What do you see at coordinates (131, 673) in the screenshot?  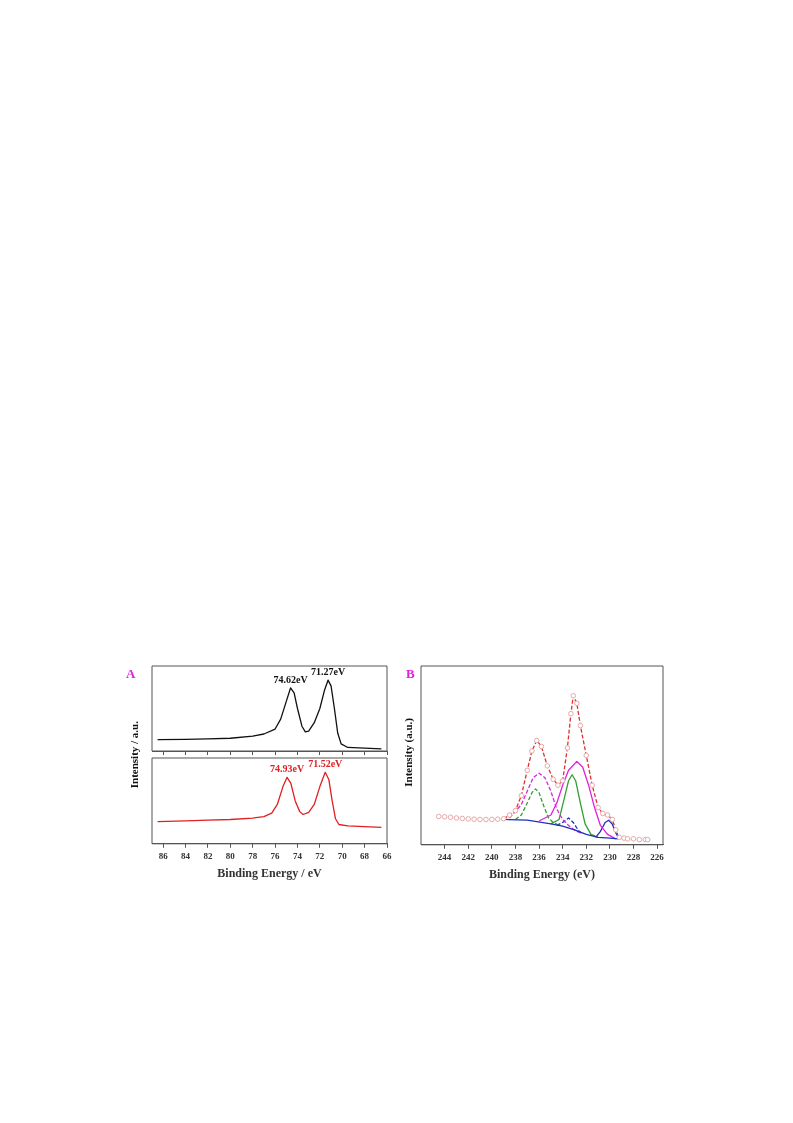 I see `chart-title: A` at bounding box center [131, 673].